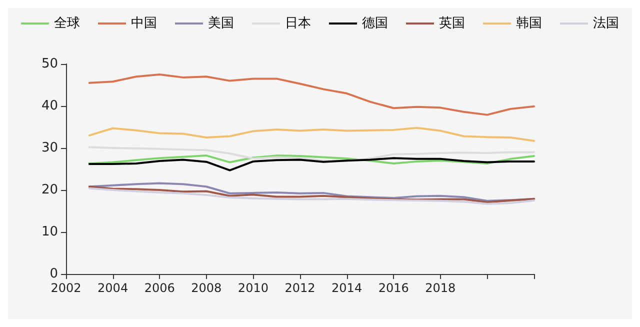 This screenshot has height=327, width=640. Describe the element at coordinates (221, 23) in the screenshot. I see `legend-label: 美国` at that location.